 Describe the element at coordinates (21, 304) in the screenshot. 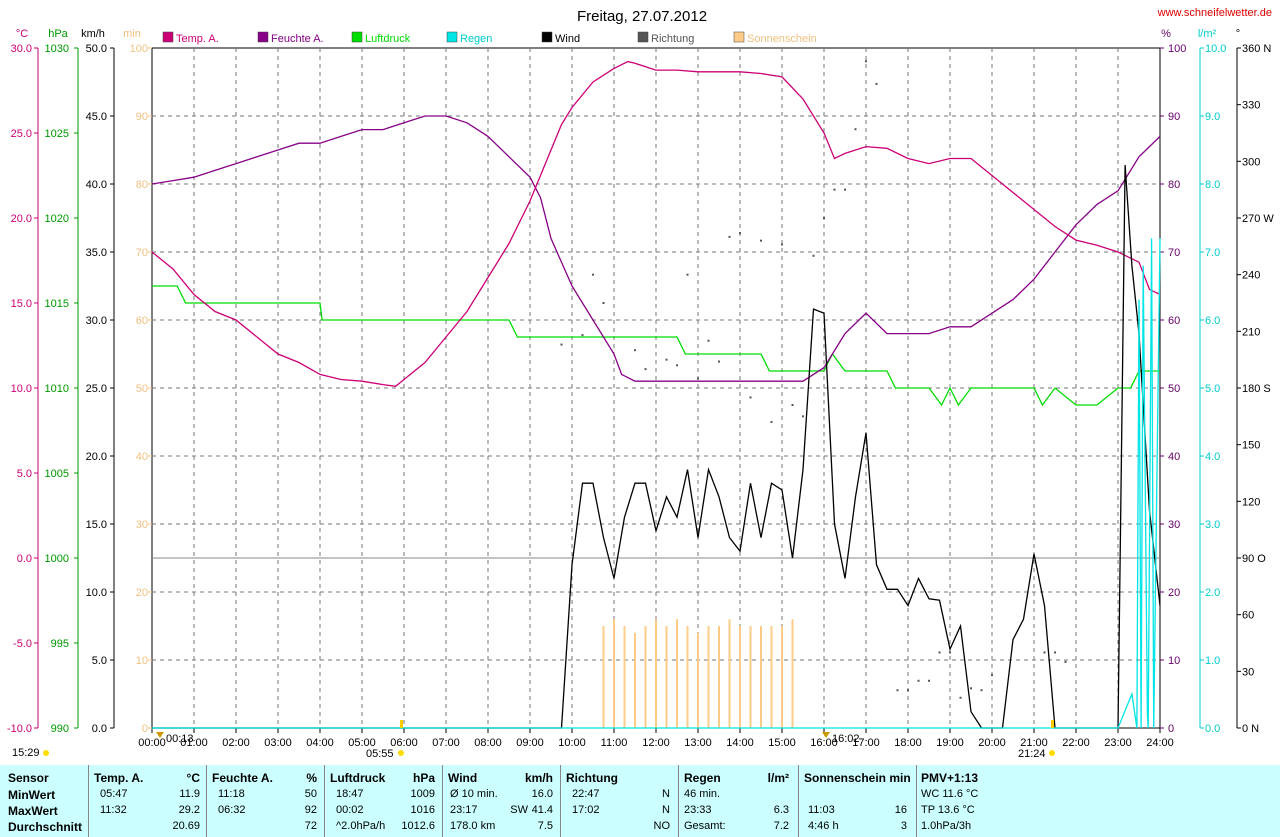

I see `left-axis-label: 15.0` at that location.